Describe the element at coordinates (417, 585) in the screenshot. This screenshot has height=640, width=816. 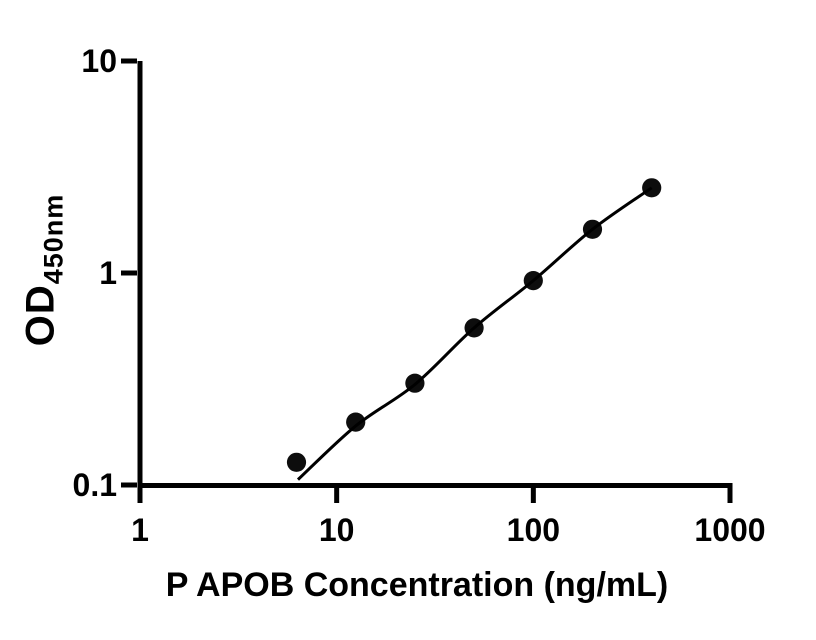
I see `x-axis-title: P APOB Concentration (ng/mL)` at that location.